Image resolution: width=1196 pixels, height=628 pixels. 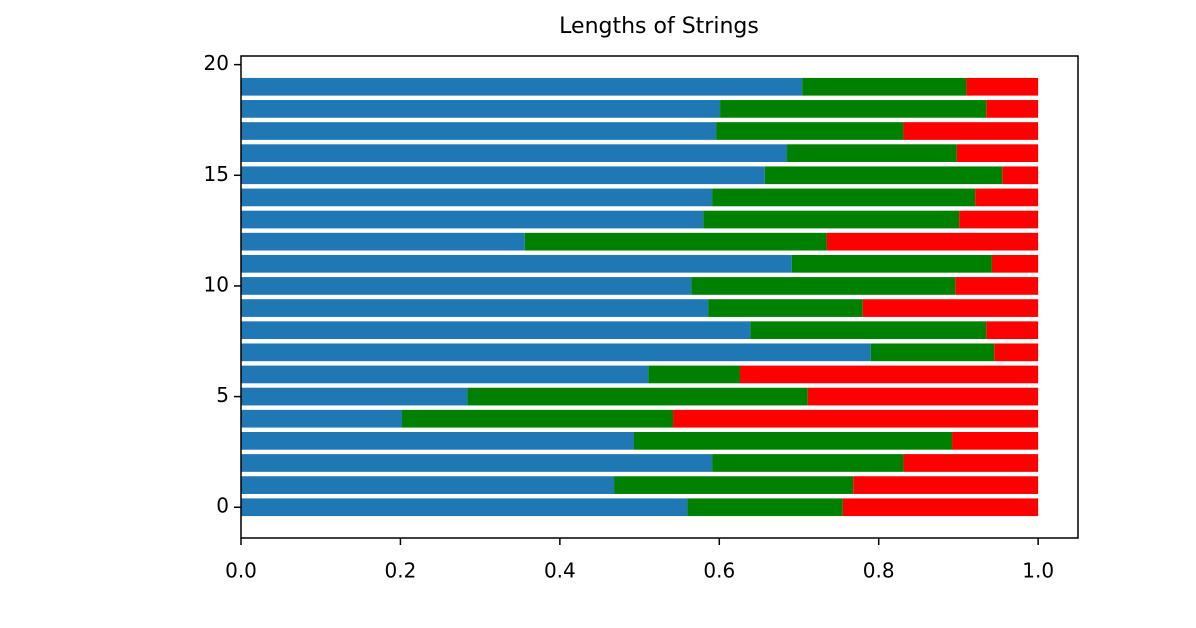 I want to click on x-tick-label: 0.2, so click(x=401, y=571).